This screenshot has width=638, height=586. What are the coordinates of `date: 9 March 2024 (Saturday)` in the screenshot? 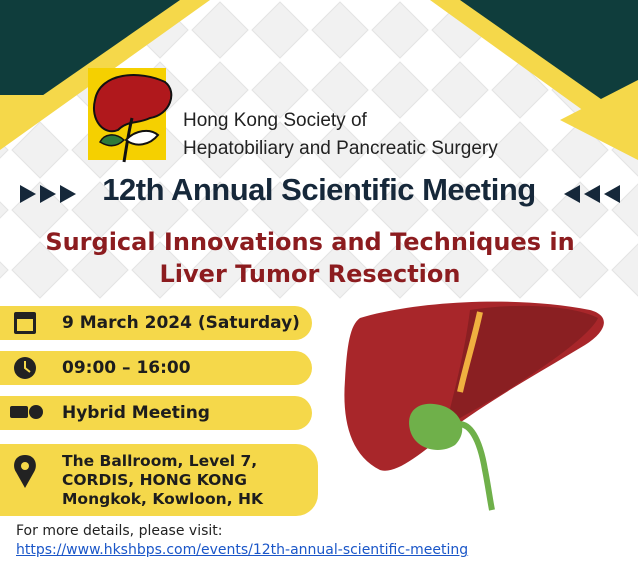 It's located at (181, 323).